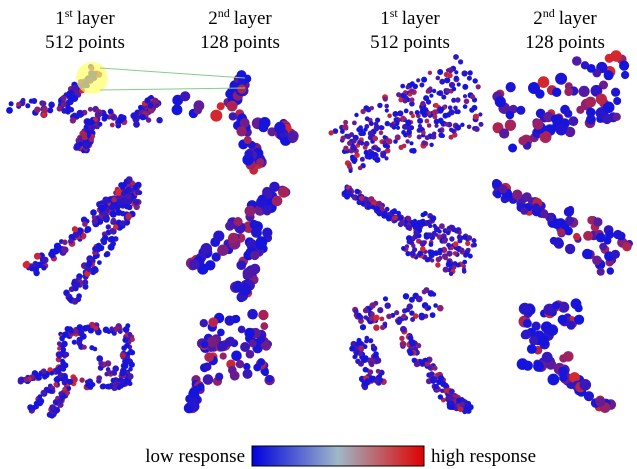 Image resolution: width=637 pixels, height=469 pixels. What do you see at coordinates (549, 13) in the screenshot?
I see `ordinal-suffix: nd` at bounding box center [549, 13].